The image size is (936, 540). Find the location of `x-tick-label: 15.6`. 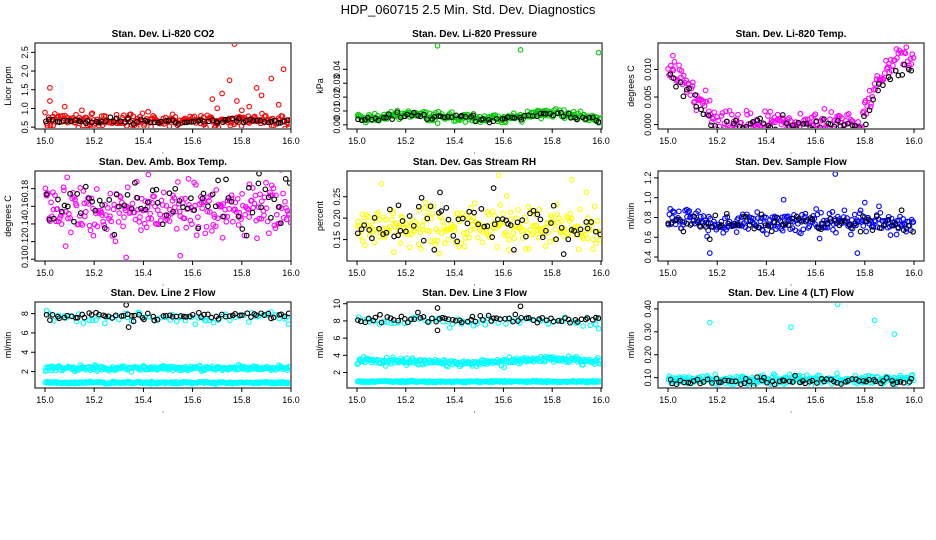

x-tick-label: 15.6 is located at coordinates (504, 273).